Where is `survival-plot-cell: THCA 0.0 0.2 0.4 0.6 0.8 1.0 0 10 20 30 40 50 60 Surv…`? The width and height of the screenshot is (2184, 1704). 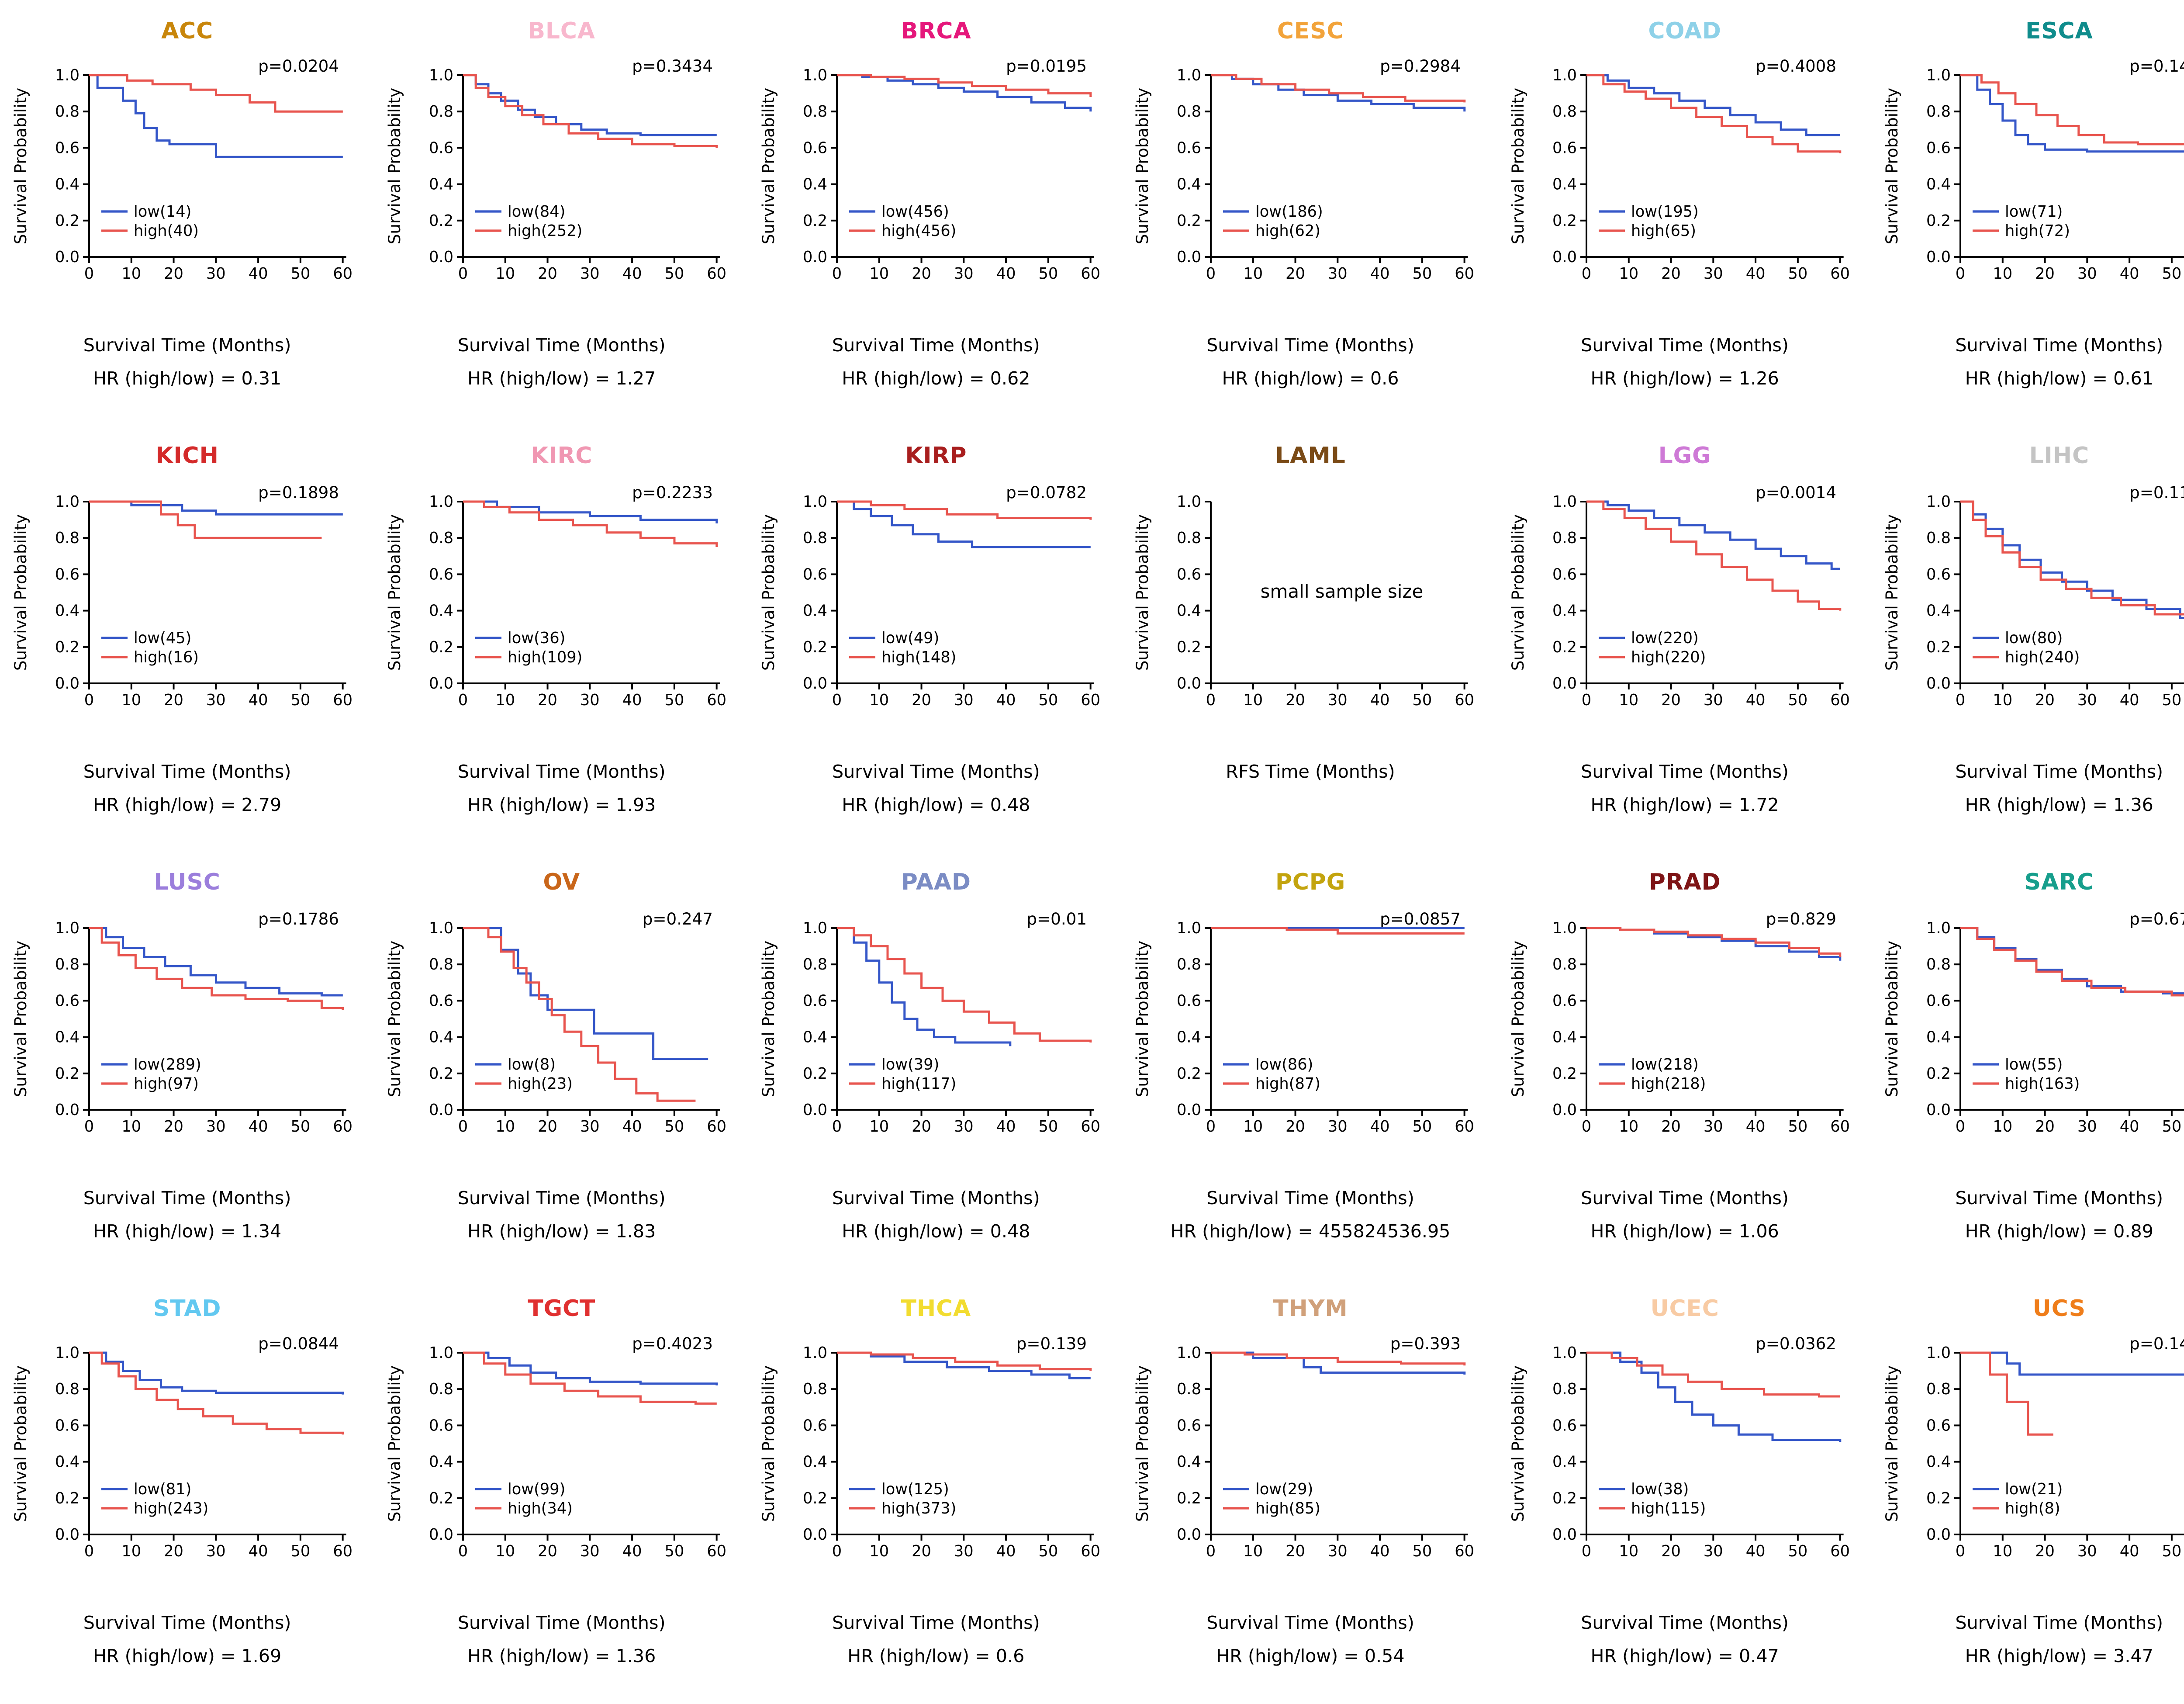 survival-plot-cell: THCA 0.0 0.2 0.4 0.6 0.8 1.0 0 10 20 30 40 50 60 Surv… is located at coordinates (936, 1491).